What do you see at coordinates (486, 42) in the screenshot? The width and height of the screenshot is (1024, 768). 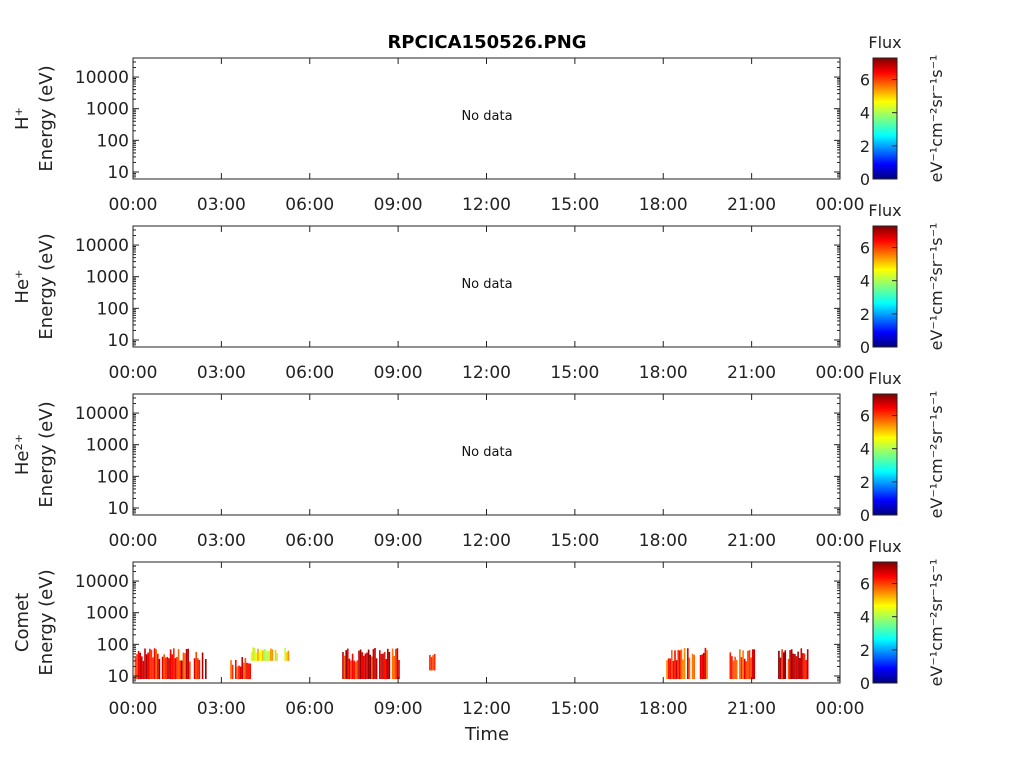 I see `figure-title: RPCICA150526.PNG` at bounding box center [486, 42].